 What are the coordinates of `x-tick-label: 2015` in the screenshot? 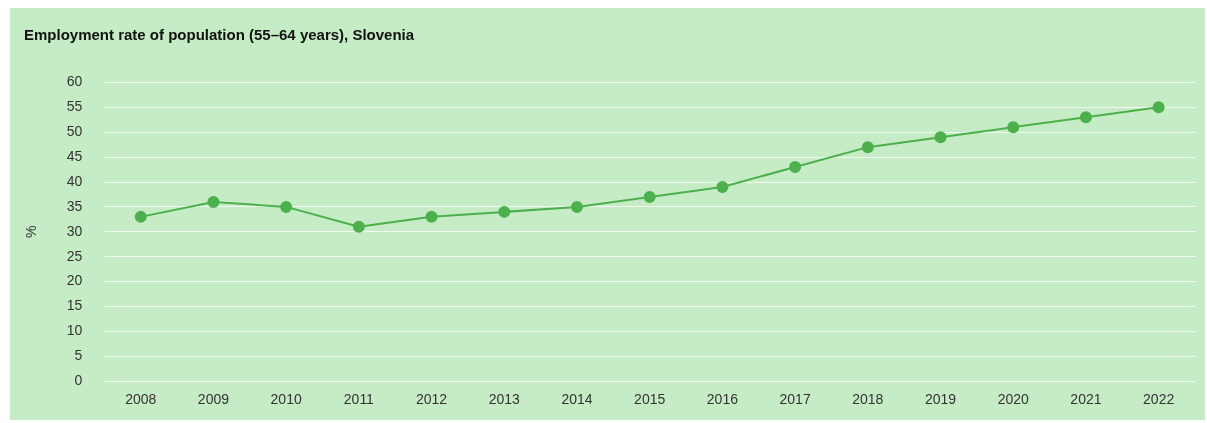 It's located at (650, 399).